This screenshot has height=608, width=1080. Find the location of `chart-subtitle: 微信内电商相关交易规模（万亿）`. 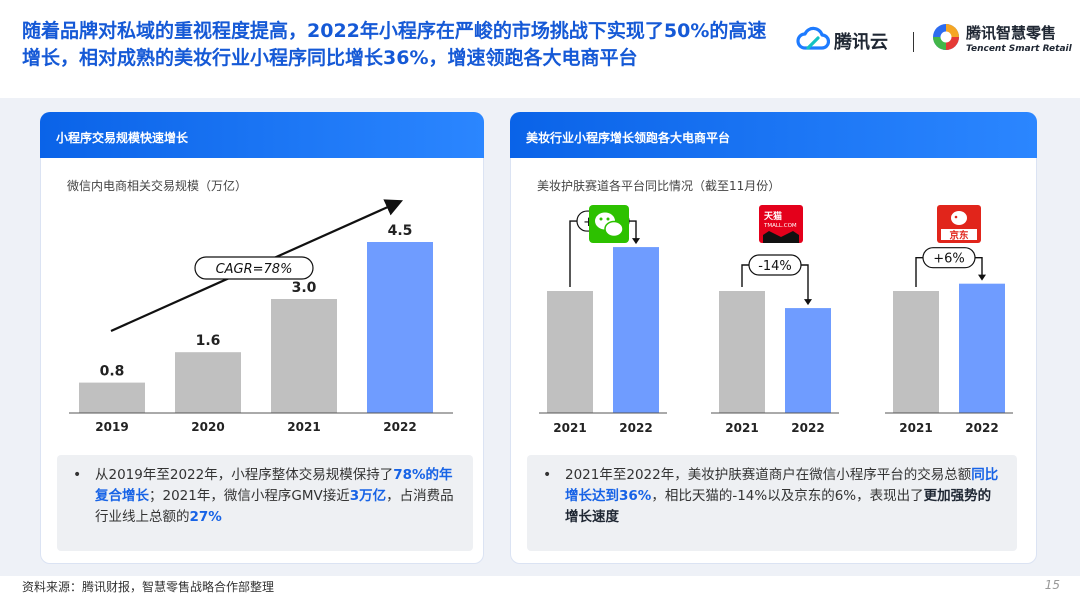

chart-subtitle: 微信内电商相关交易规模（万亿） is located at coordinates (157, 186).